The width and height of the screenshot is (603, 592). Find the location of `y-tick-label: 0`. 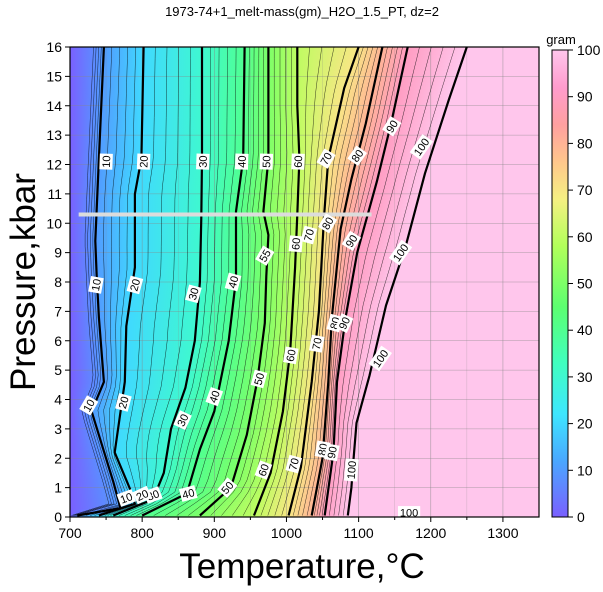

y-tick-label: 0 is located at coordinates (58, 517).